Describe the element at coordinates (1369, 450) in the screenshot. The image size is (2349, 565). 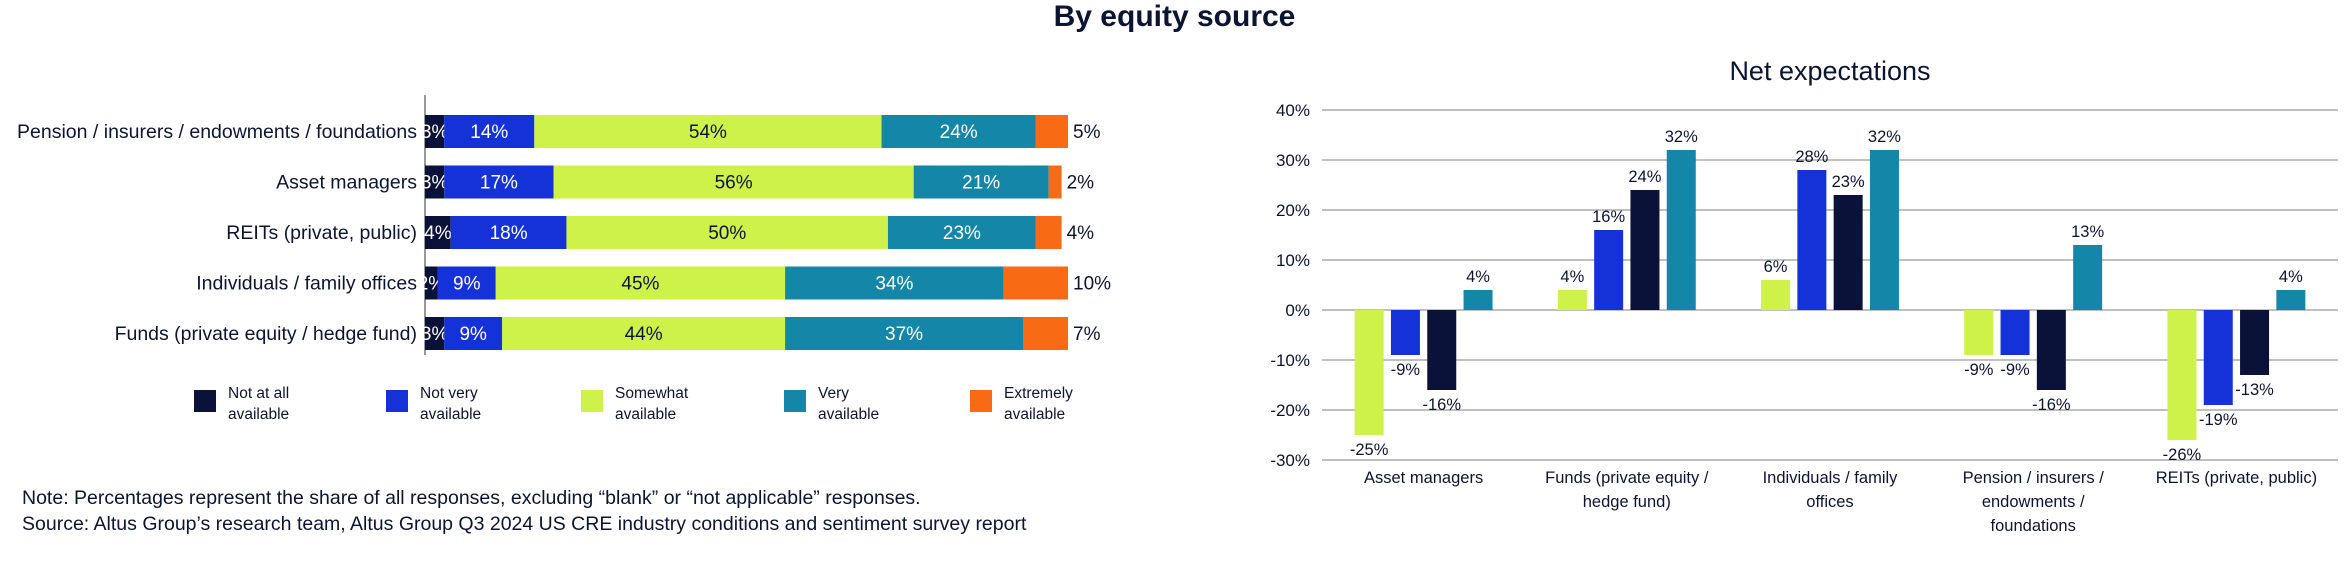
I see `data-label: -25%` at that location.